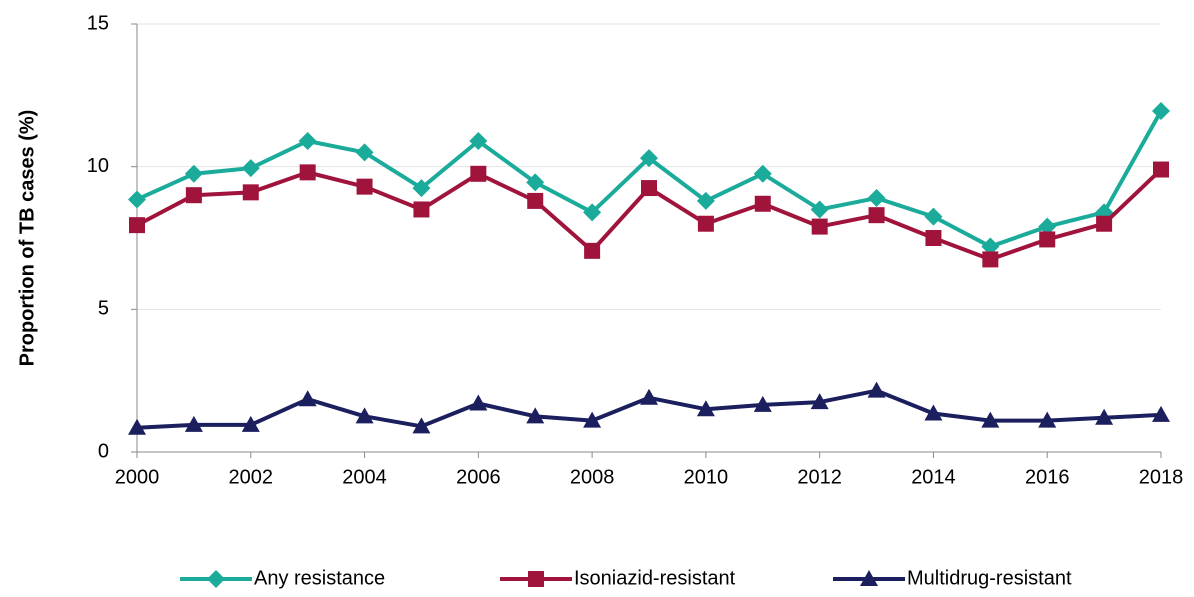  What do you see at coordinates (655, 578) in the screenshot?
I see `legend-label: Isoniazid-resistant` at bounding box center [655, 578].